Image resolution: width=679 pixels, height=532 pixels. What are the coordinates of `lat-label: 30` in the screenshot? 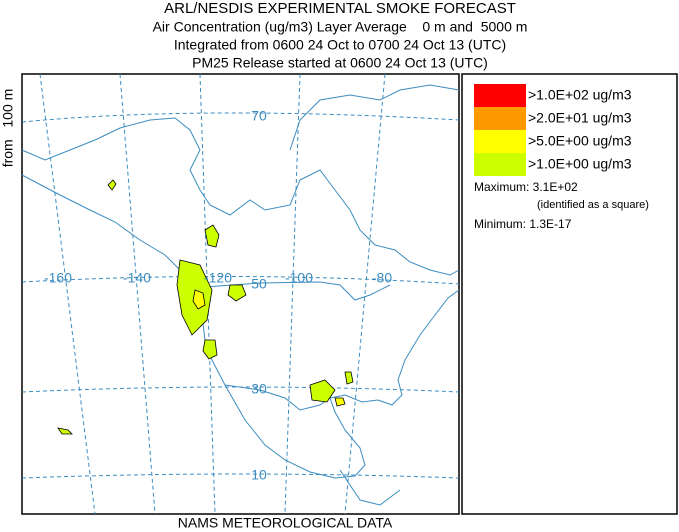 It's located at (259, 389).